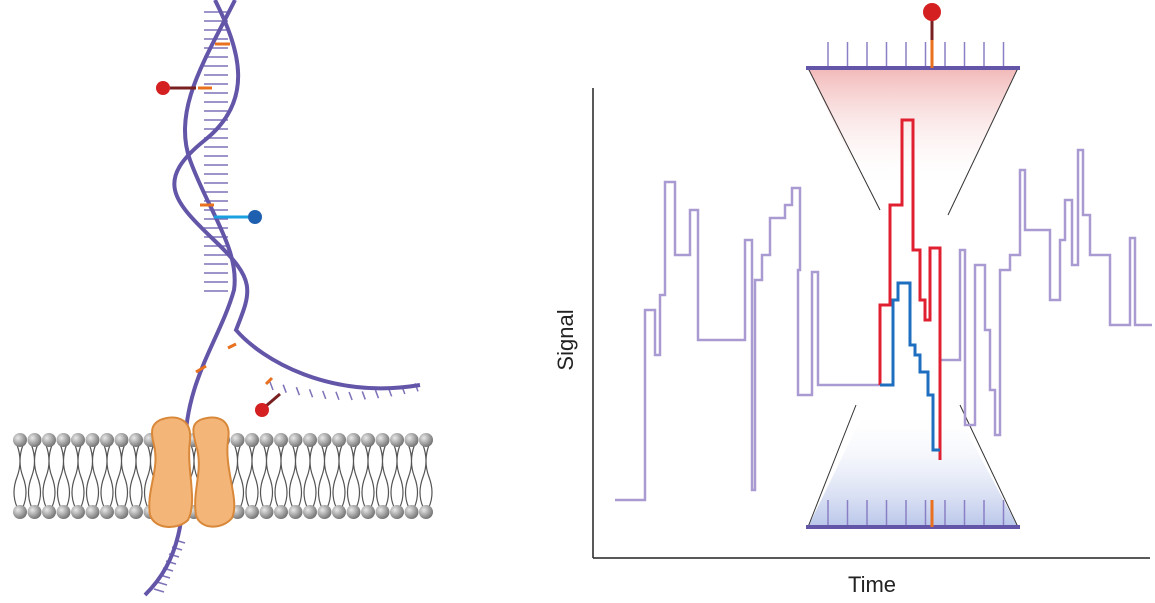  Describe the element at coordinates (234, 214) in the screenshot. I see `dna-marks` at that location.